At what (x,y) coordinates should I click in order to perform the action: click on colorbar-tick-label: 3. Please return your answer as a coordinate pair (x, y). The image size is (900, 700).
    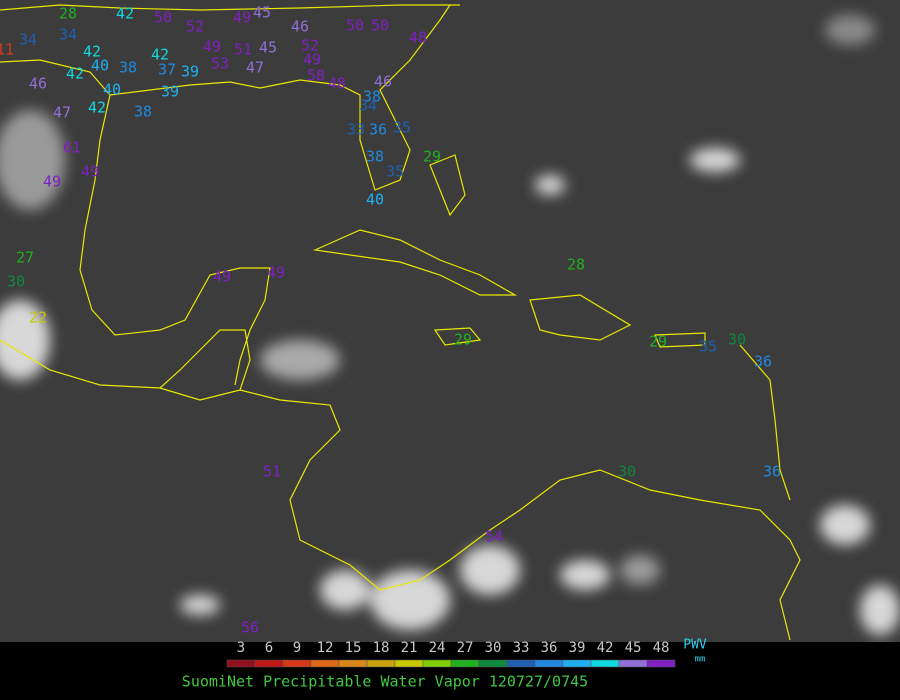
    Looking at the image, I should click on (241, 648).